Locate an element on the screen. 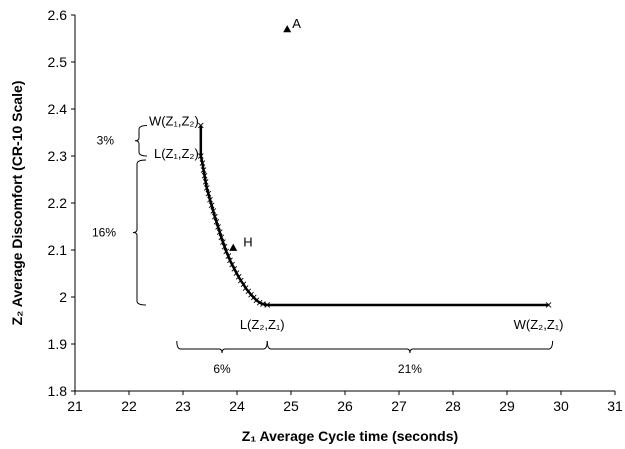 The image size is (625, 449). y-tick-label: 2.4 is located at coordinates (58, 109).